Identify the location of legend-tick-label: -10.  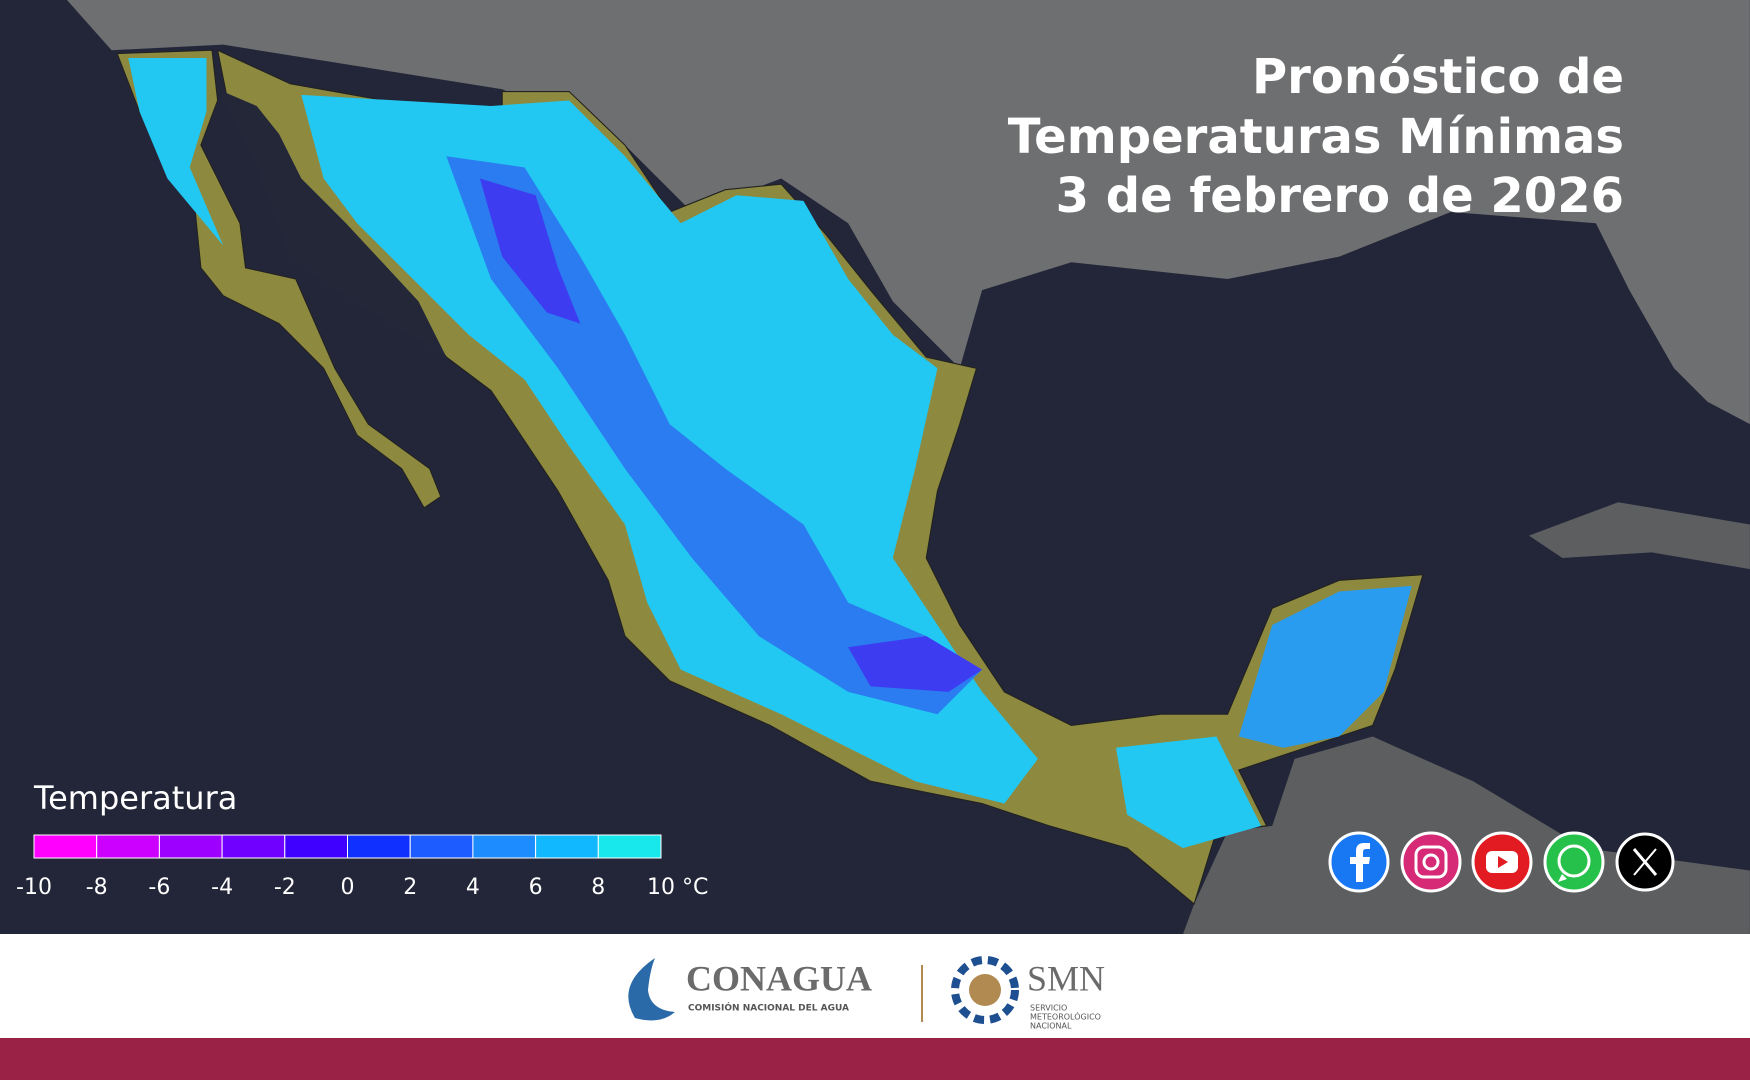
(34, 887).